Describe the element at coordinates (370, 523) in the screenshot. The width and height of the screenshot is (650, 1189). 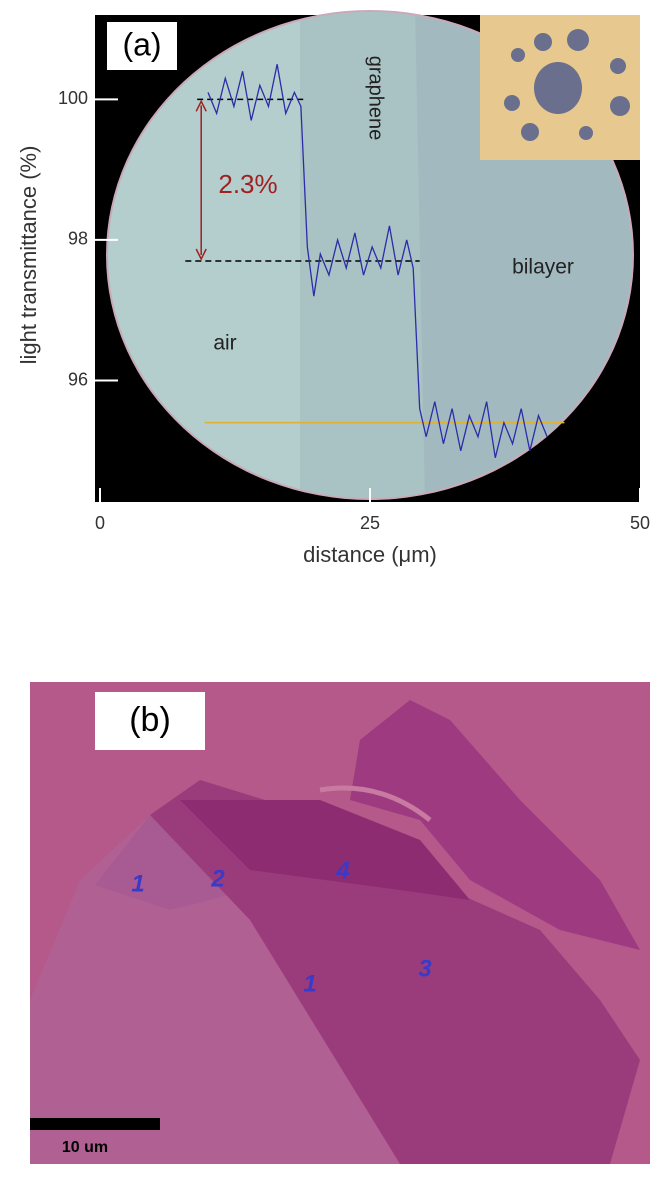
I see `x-tick-label: 25` at that location.